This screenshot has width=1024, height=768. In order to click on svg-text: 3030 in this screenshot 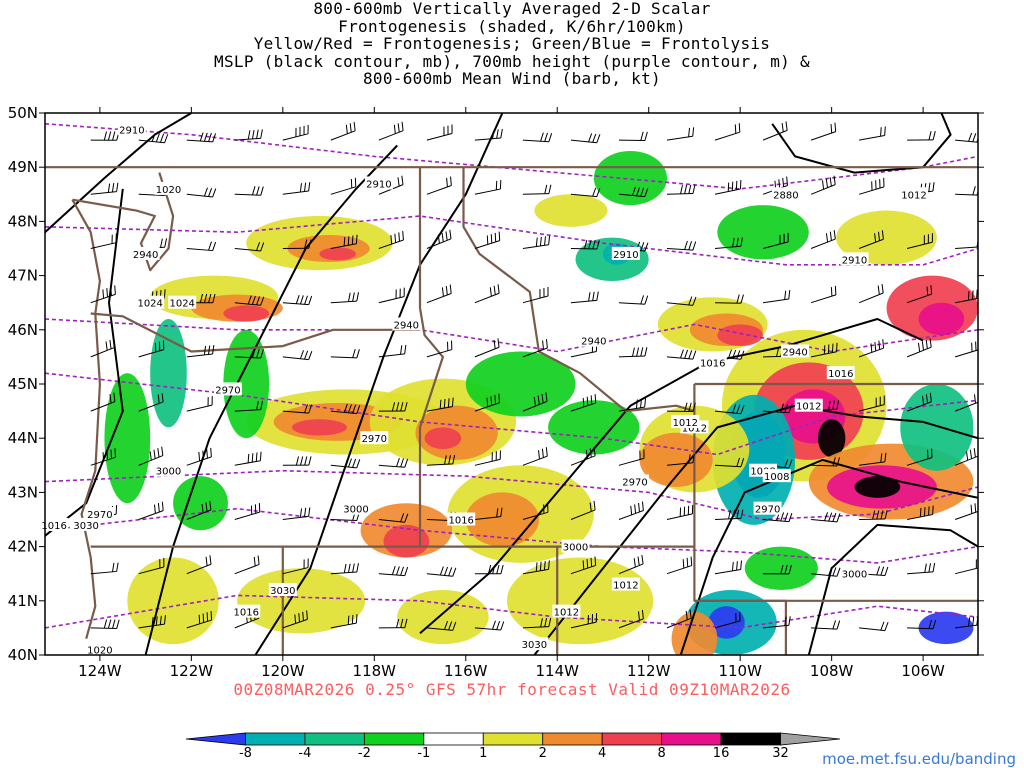, I will do `click(85, 526)`.